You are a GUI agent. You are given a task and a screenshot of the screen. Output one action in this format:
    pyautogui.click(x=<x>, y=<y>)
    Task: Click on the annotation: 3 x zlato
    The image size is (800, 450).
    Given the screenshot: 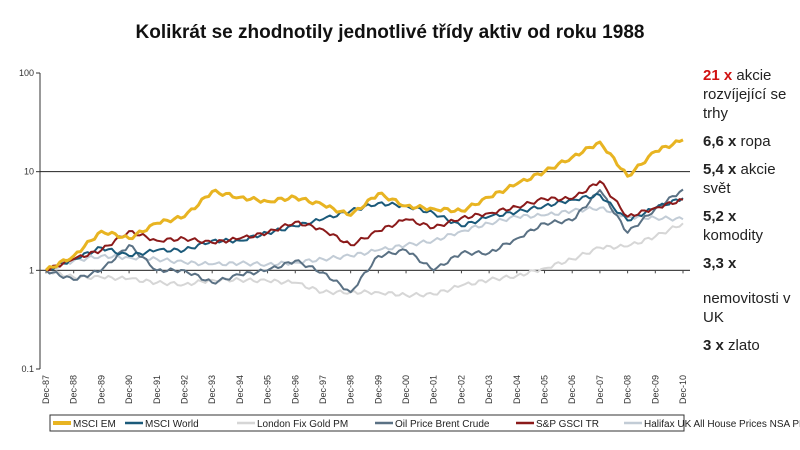 What is the action you would take?
    pyautogui.click(x=751, y=345)
    